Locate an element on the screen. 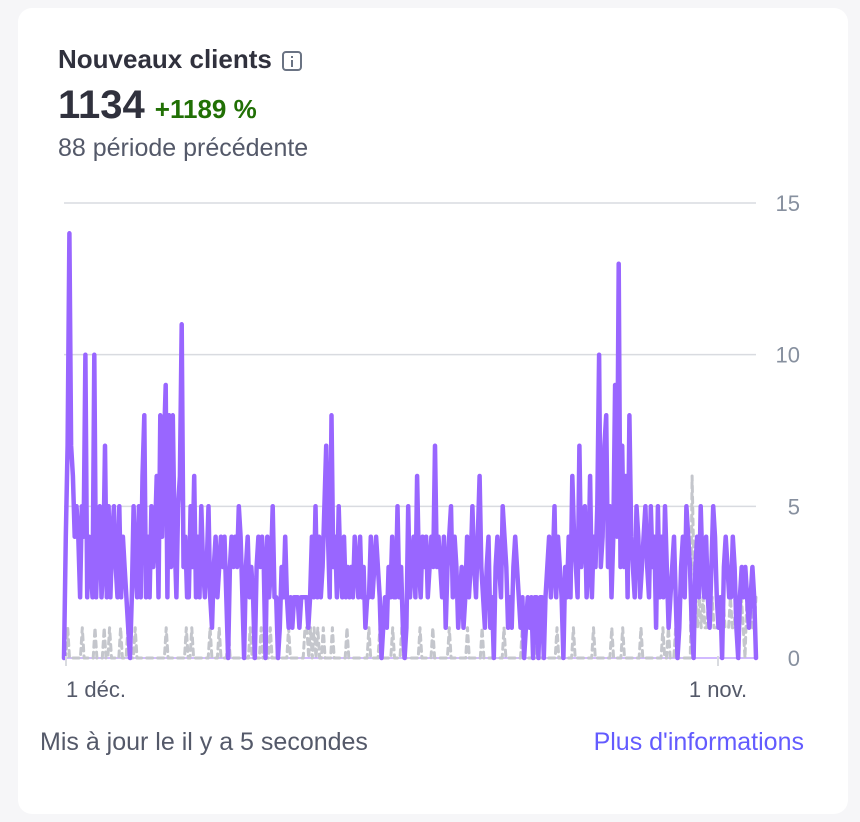 This screenshot has height=822, width=860. card-title: Nouveaux clients is located at coordinates (165, 59).